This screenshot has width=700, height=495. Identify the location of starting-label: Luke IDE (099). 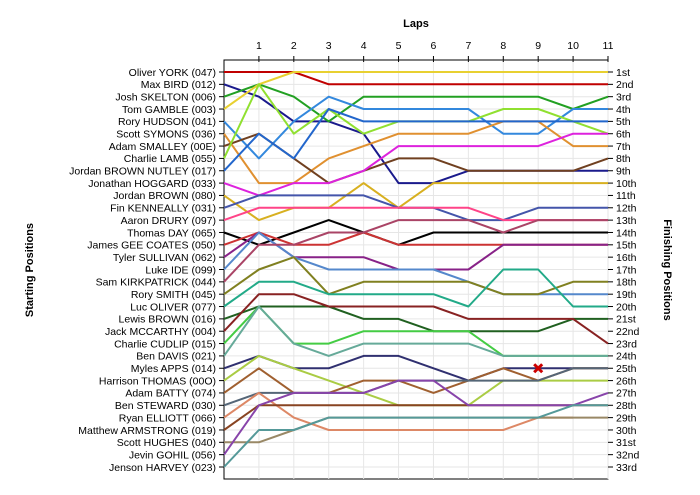
(180, 270).